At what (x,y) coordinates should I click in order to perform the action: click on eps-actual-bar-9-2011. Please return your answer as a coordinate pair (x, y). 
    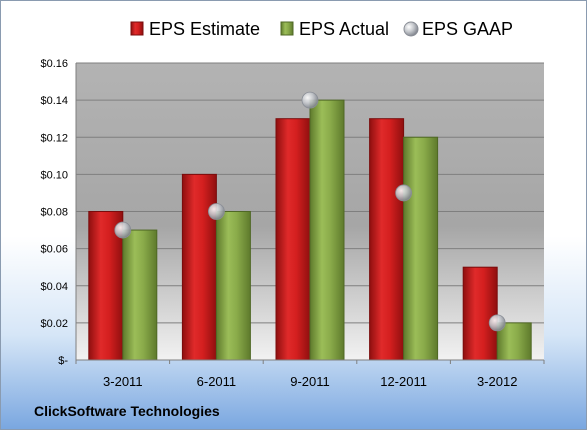
    Looking at the image, I should click on (327, 230).